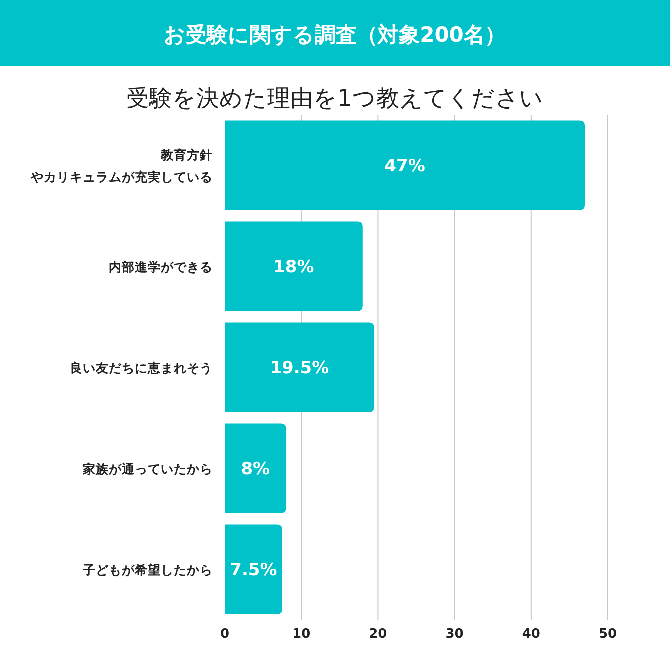  Describe the element at coordinates (378, 634) in the screenshot. I see `x-tick-label: 20` at that location.